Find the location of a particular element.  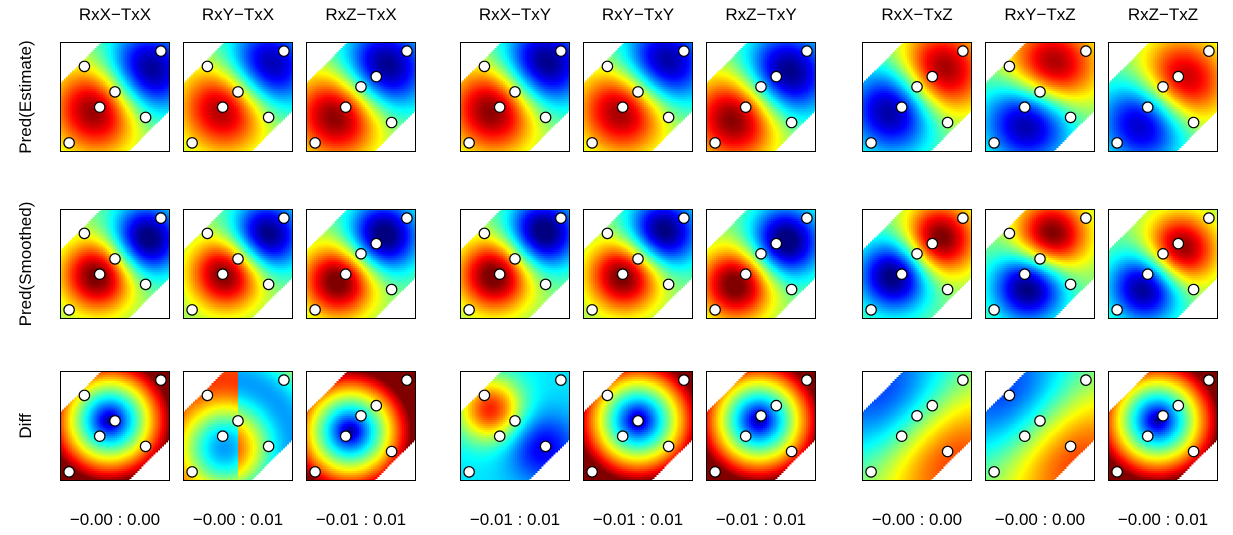

range-label-2: −0.00 : 0.01 is located at coordinates (238, 519).